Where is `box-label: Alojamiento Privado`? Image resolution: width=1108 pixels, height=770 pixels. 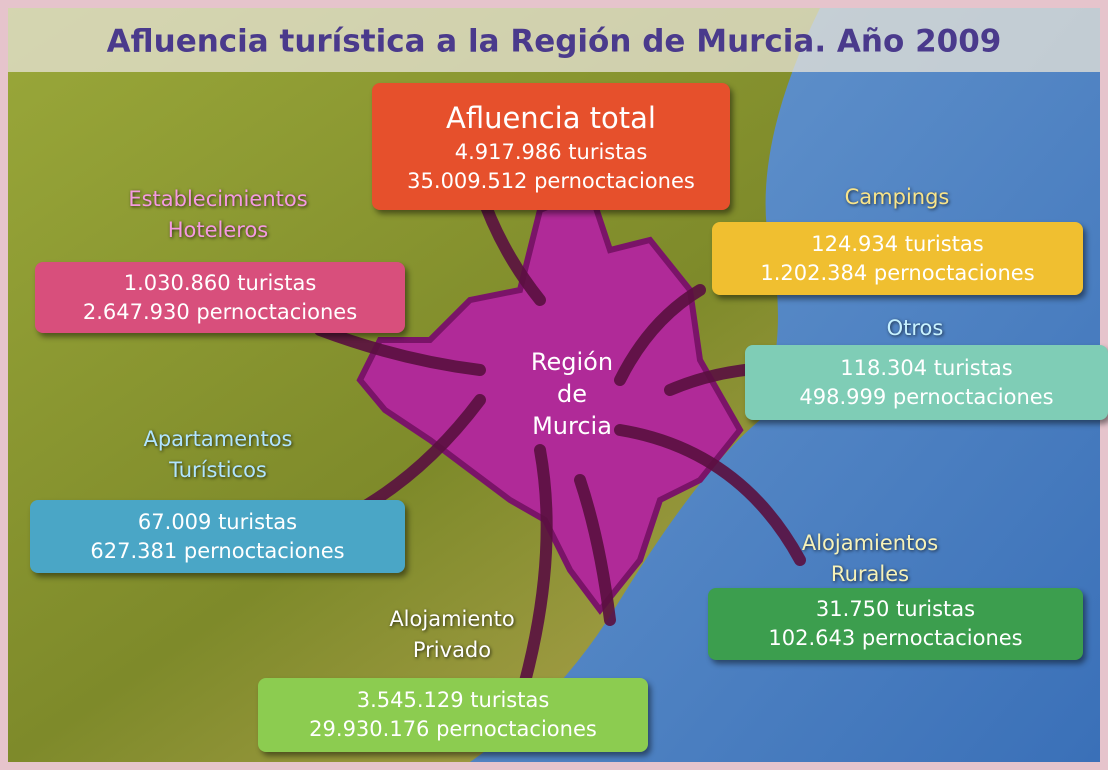
box-label: Alojamiento Privado is located at coordinates (452, 635).